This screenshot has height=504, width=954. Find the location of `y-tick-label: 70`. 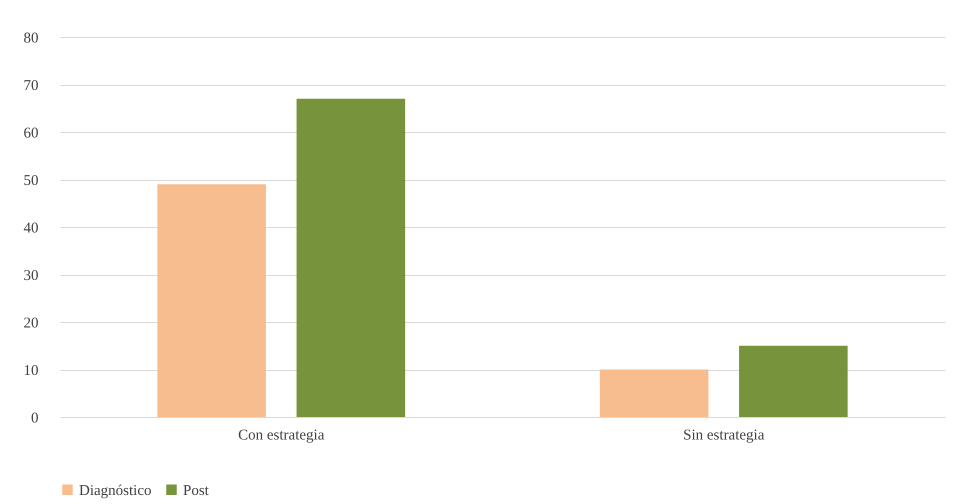

y-tick-label: 70 is located at coordinates (31, 86).